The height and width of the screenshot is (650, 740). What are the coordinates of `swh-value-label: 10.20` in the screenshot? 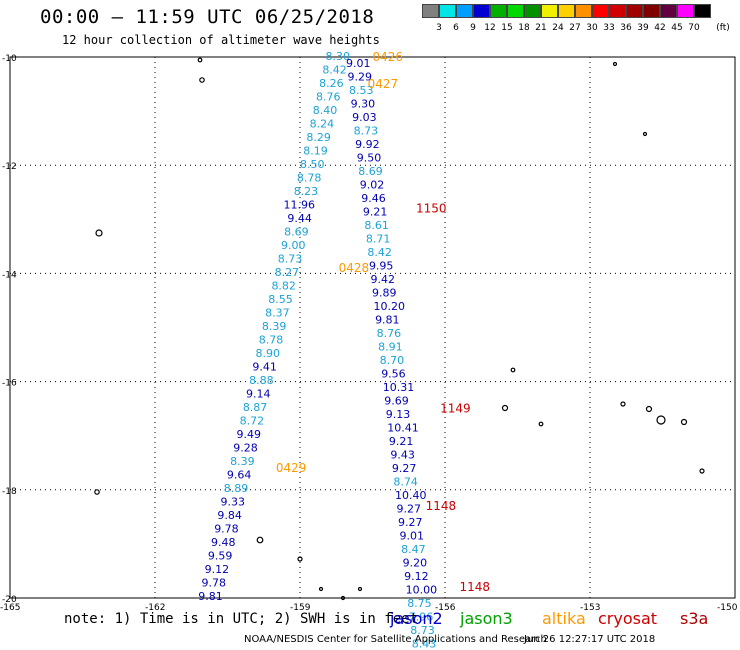 It's located at (390, 306).